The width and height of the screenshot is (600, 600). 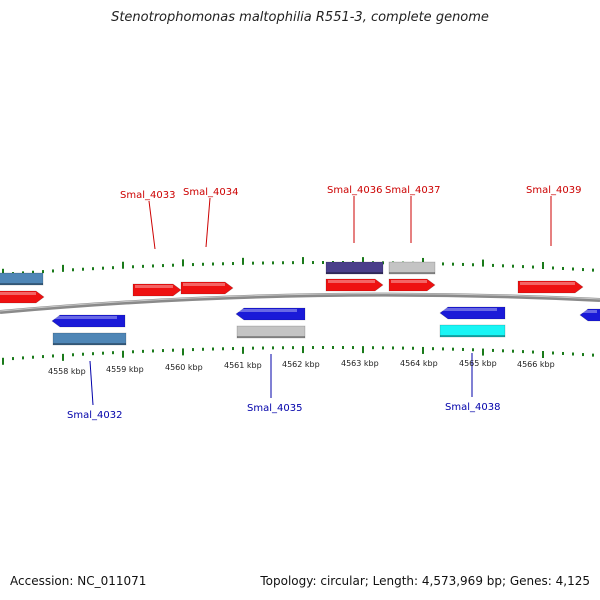 I want to click on scale-label: 4558 kbp, so click(x=67, y=371).